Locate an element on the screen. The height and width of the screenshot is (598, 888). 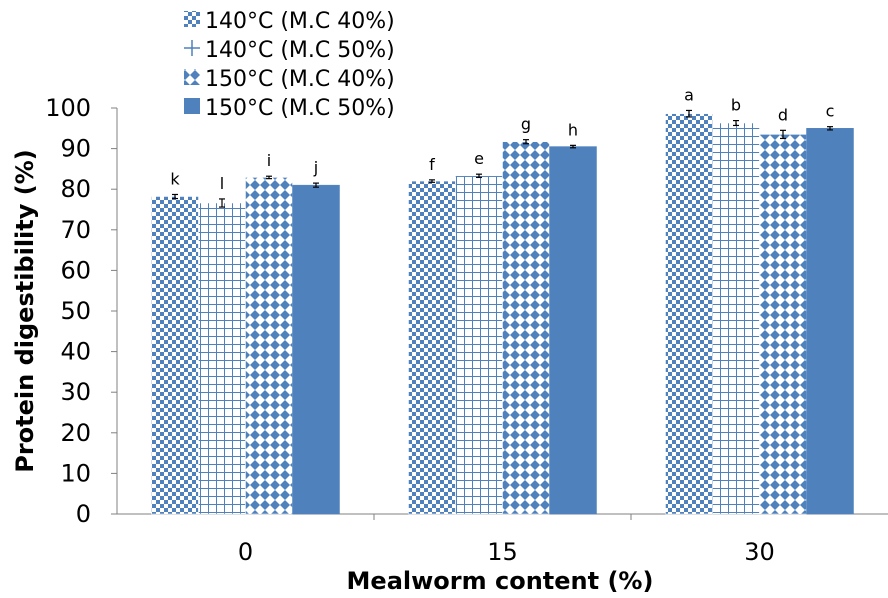
y-tick-label: 90 is located at coordinates (75, 149).